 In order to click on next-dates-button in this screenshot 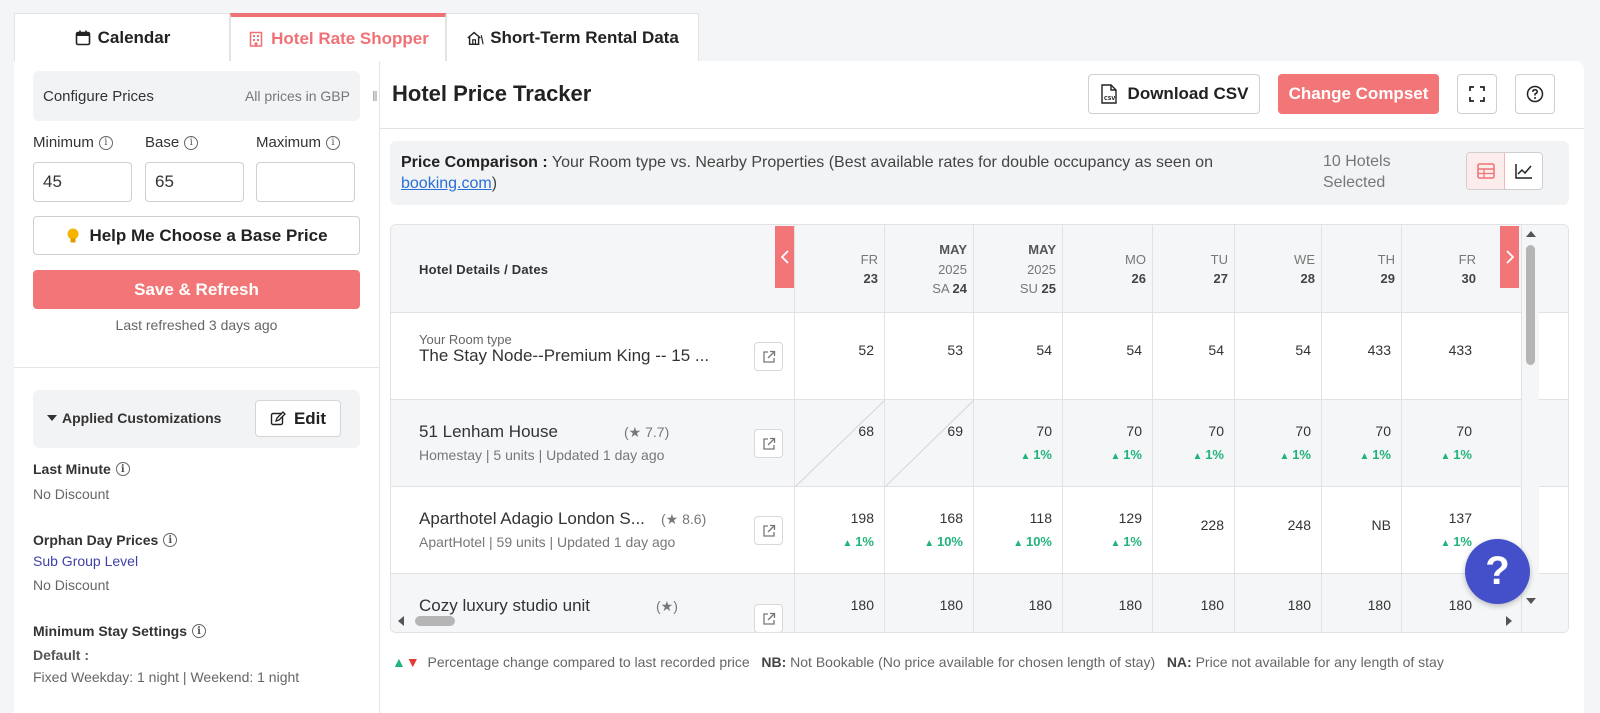, I will do `click(1509, 257)`.